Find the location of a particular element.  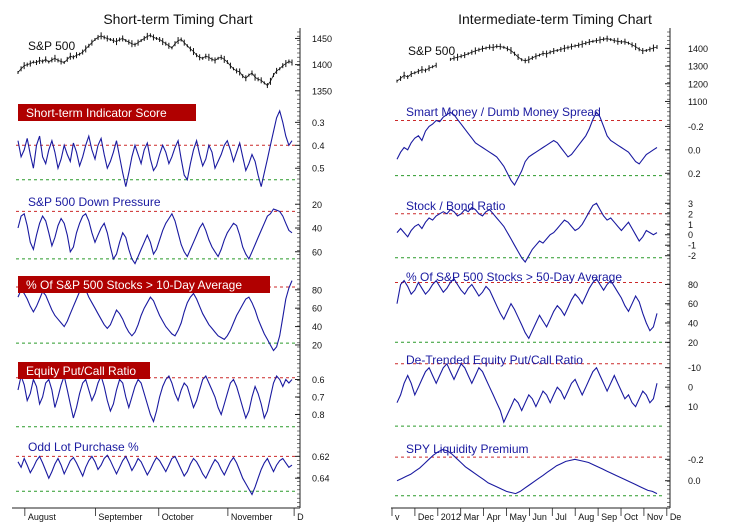

panel-label: Smart Money / Dumb Money Spread is located at coordinates (503, 112).